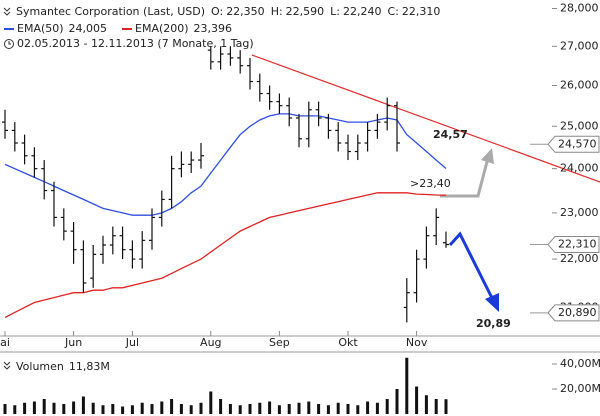 The height and width of the screenshot is (416, 600). What do you see at coordinates (579, 258) in the screenshot?
I see `y-tick-label: 22,000` at bounding box center [579, 258].